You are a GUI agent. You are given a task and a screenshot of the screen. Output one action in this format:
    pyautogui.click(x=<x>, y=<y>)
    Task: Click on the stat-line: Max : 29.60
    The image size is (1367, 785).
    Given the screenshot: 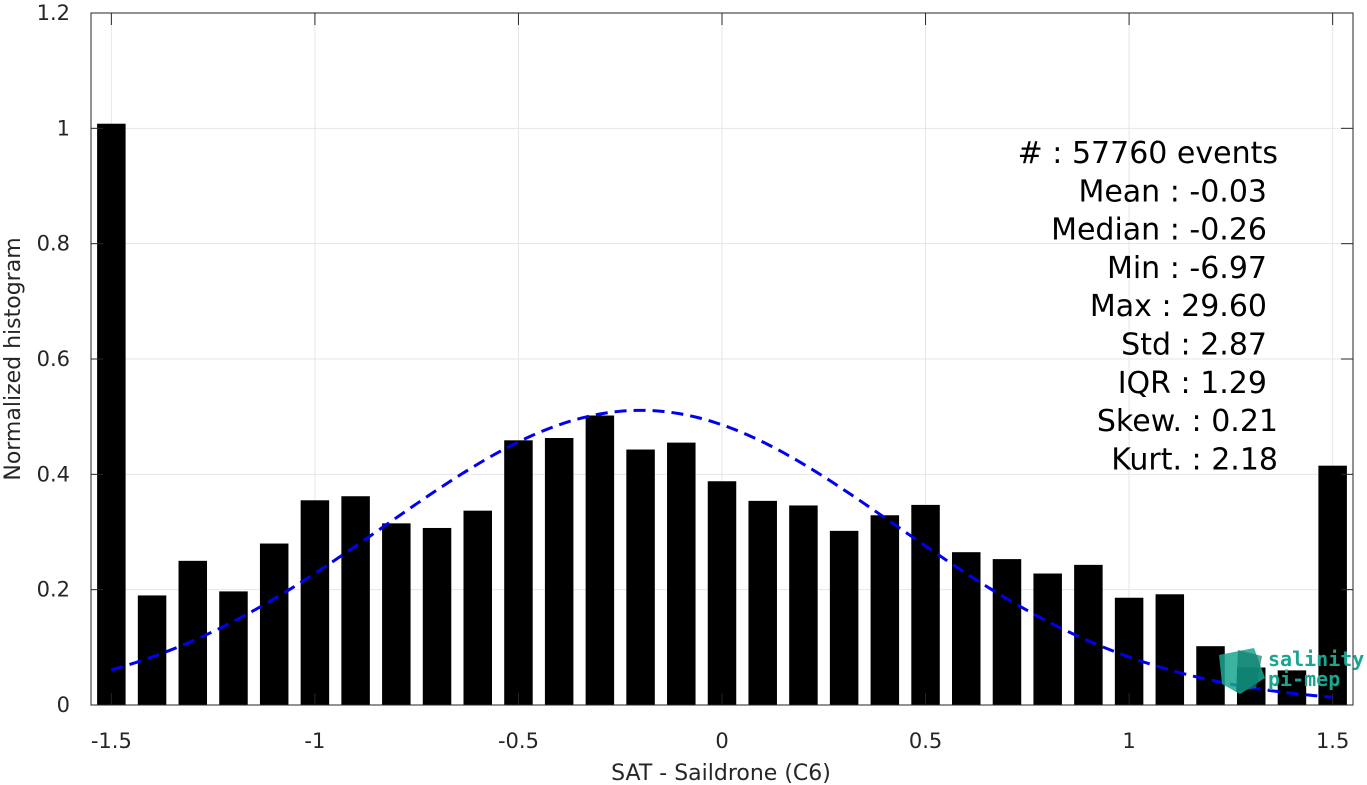 What is the action you would take?
    pyautogui.click(x=1178, y=306)
    